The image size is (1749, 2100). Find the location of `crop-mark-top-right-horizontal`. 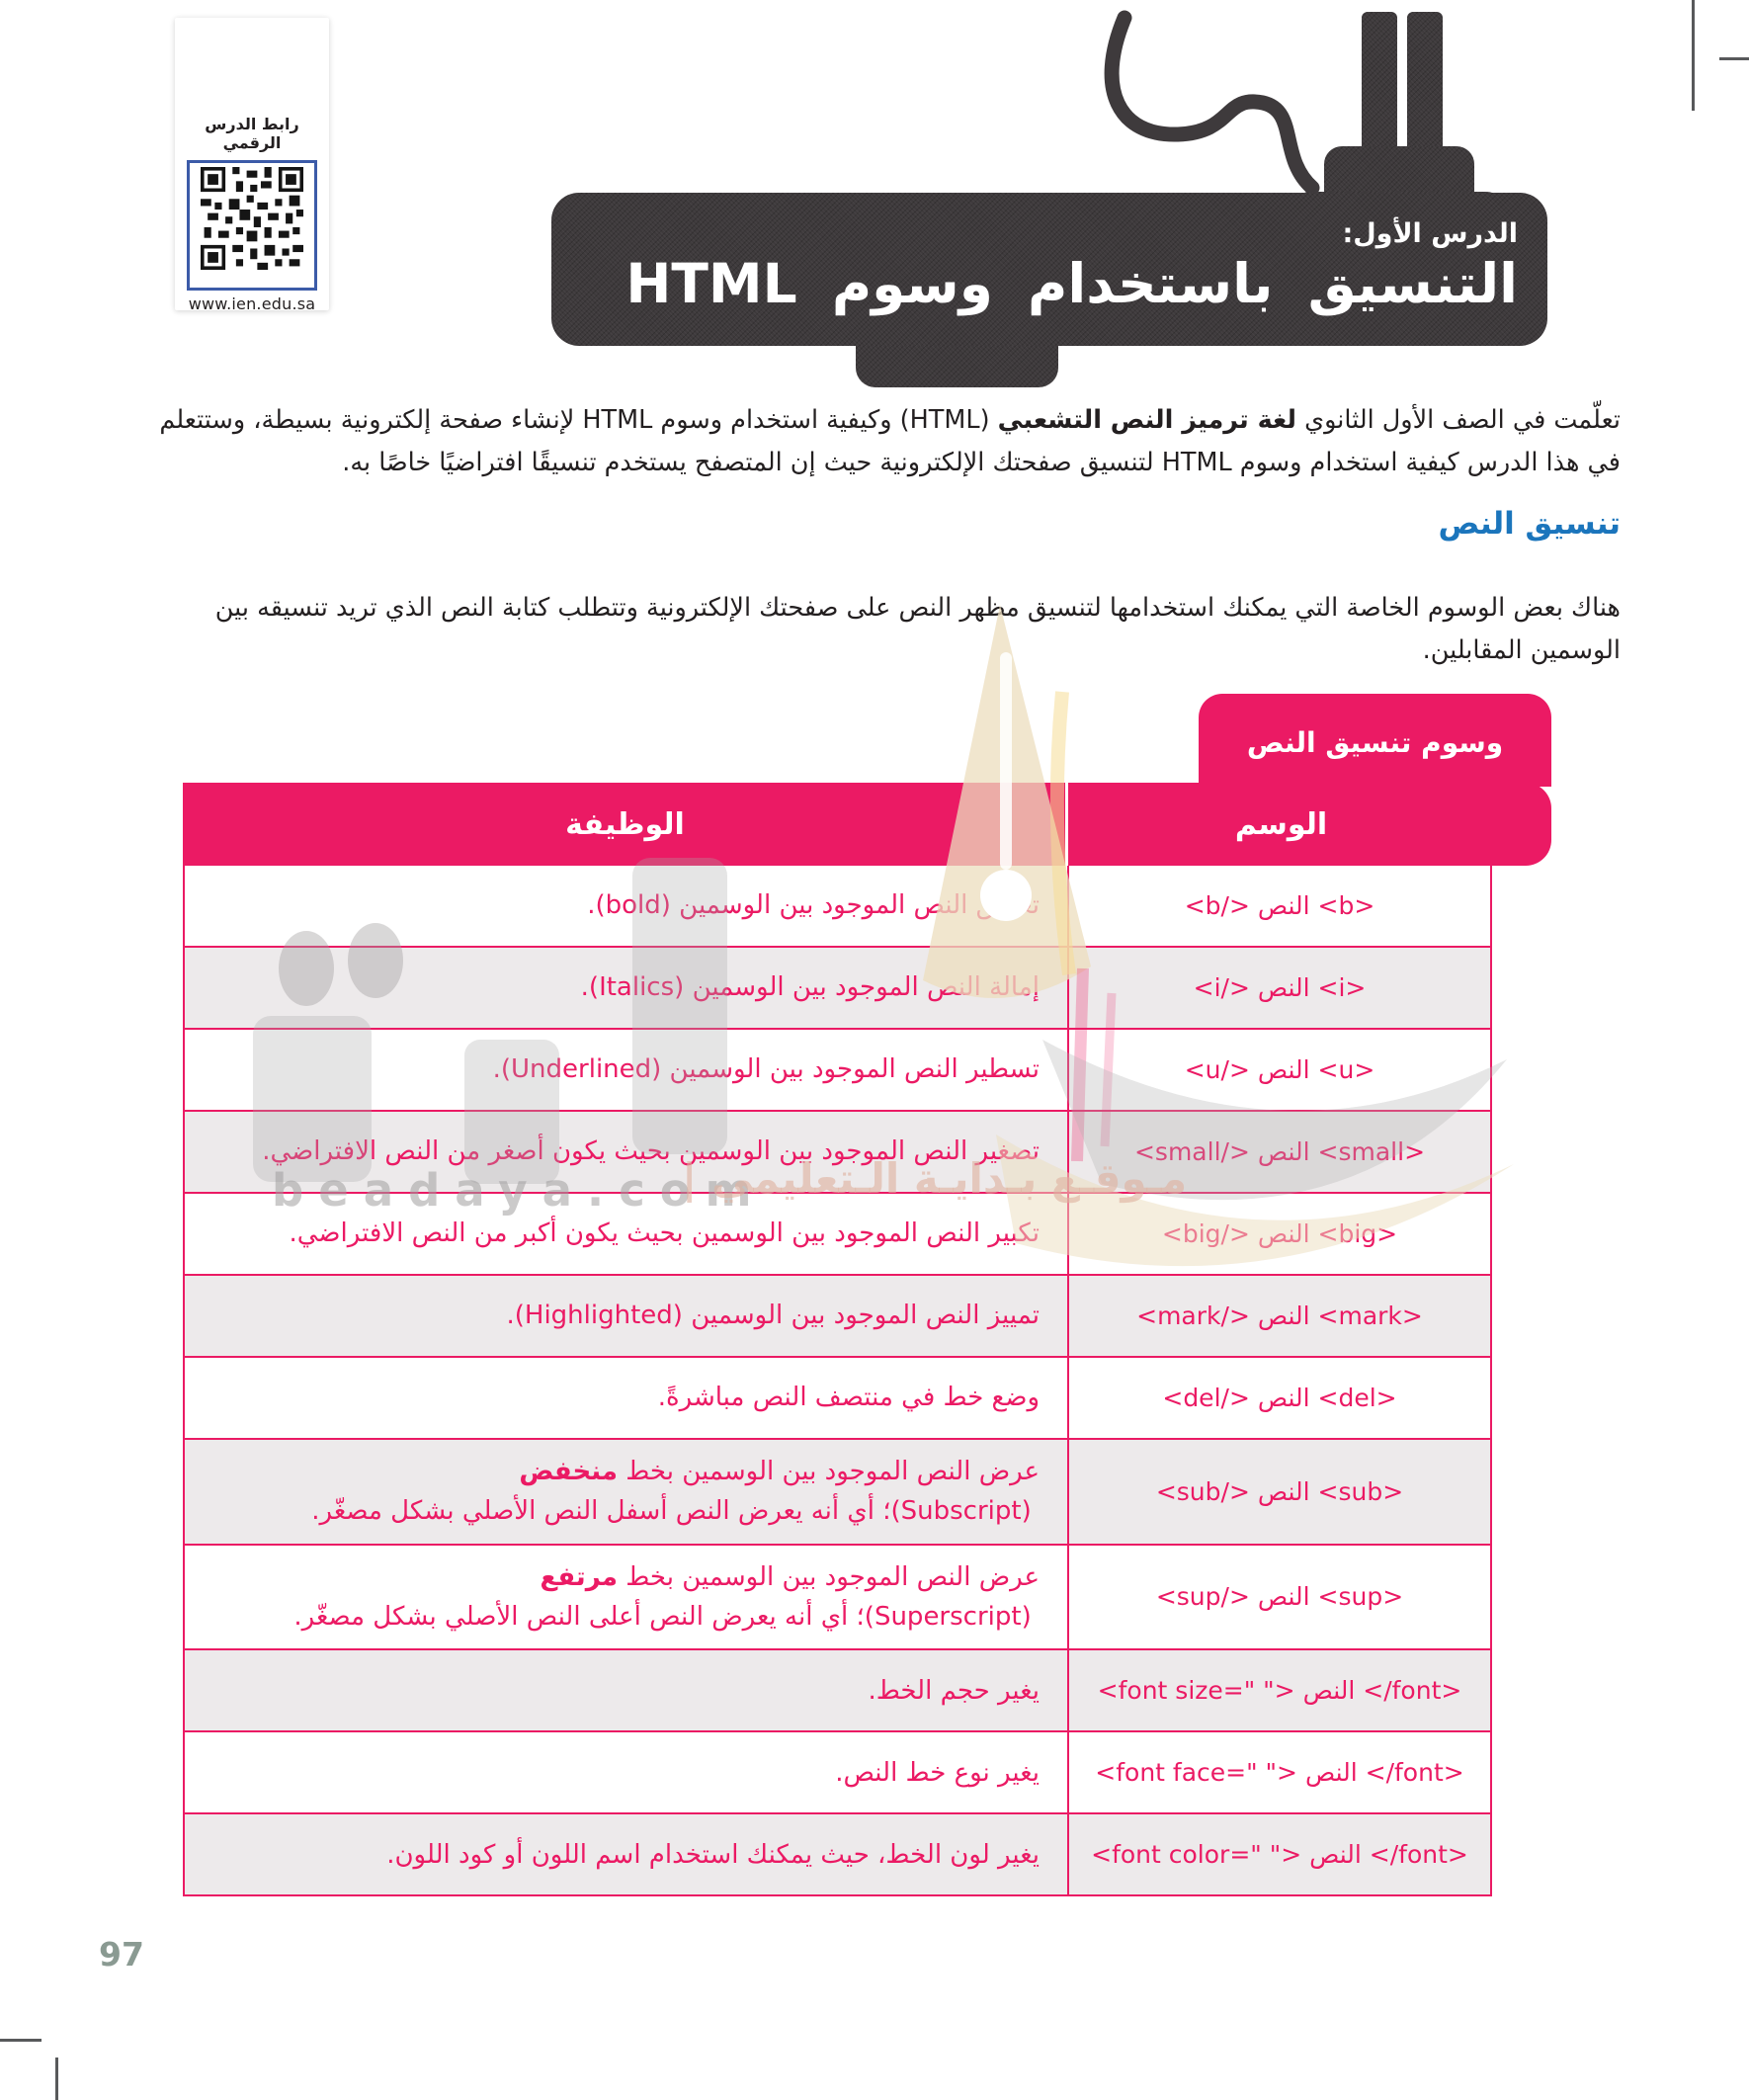

crop-mark-top-right-horizontal is located at coordinates (1734, 58).